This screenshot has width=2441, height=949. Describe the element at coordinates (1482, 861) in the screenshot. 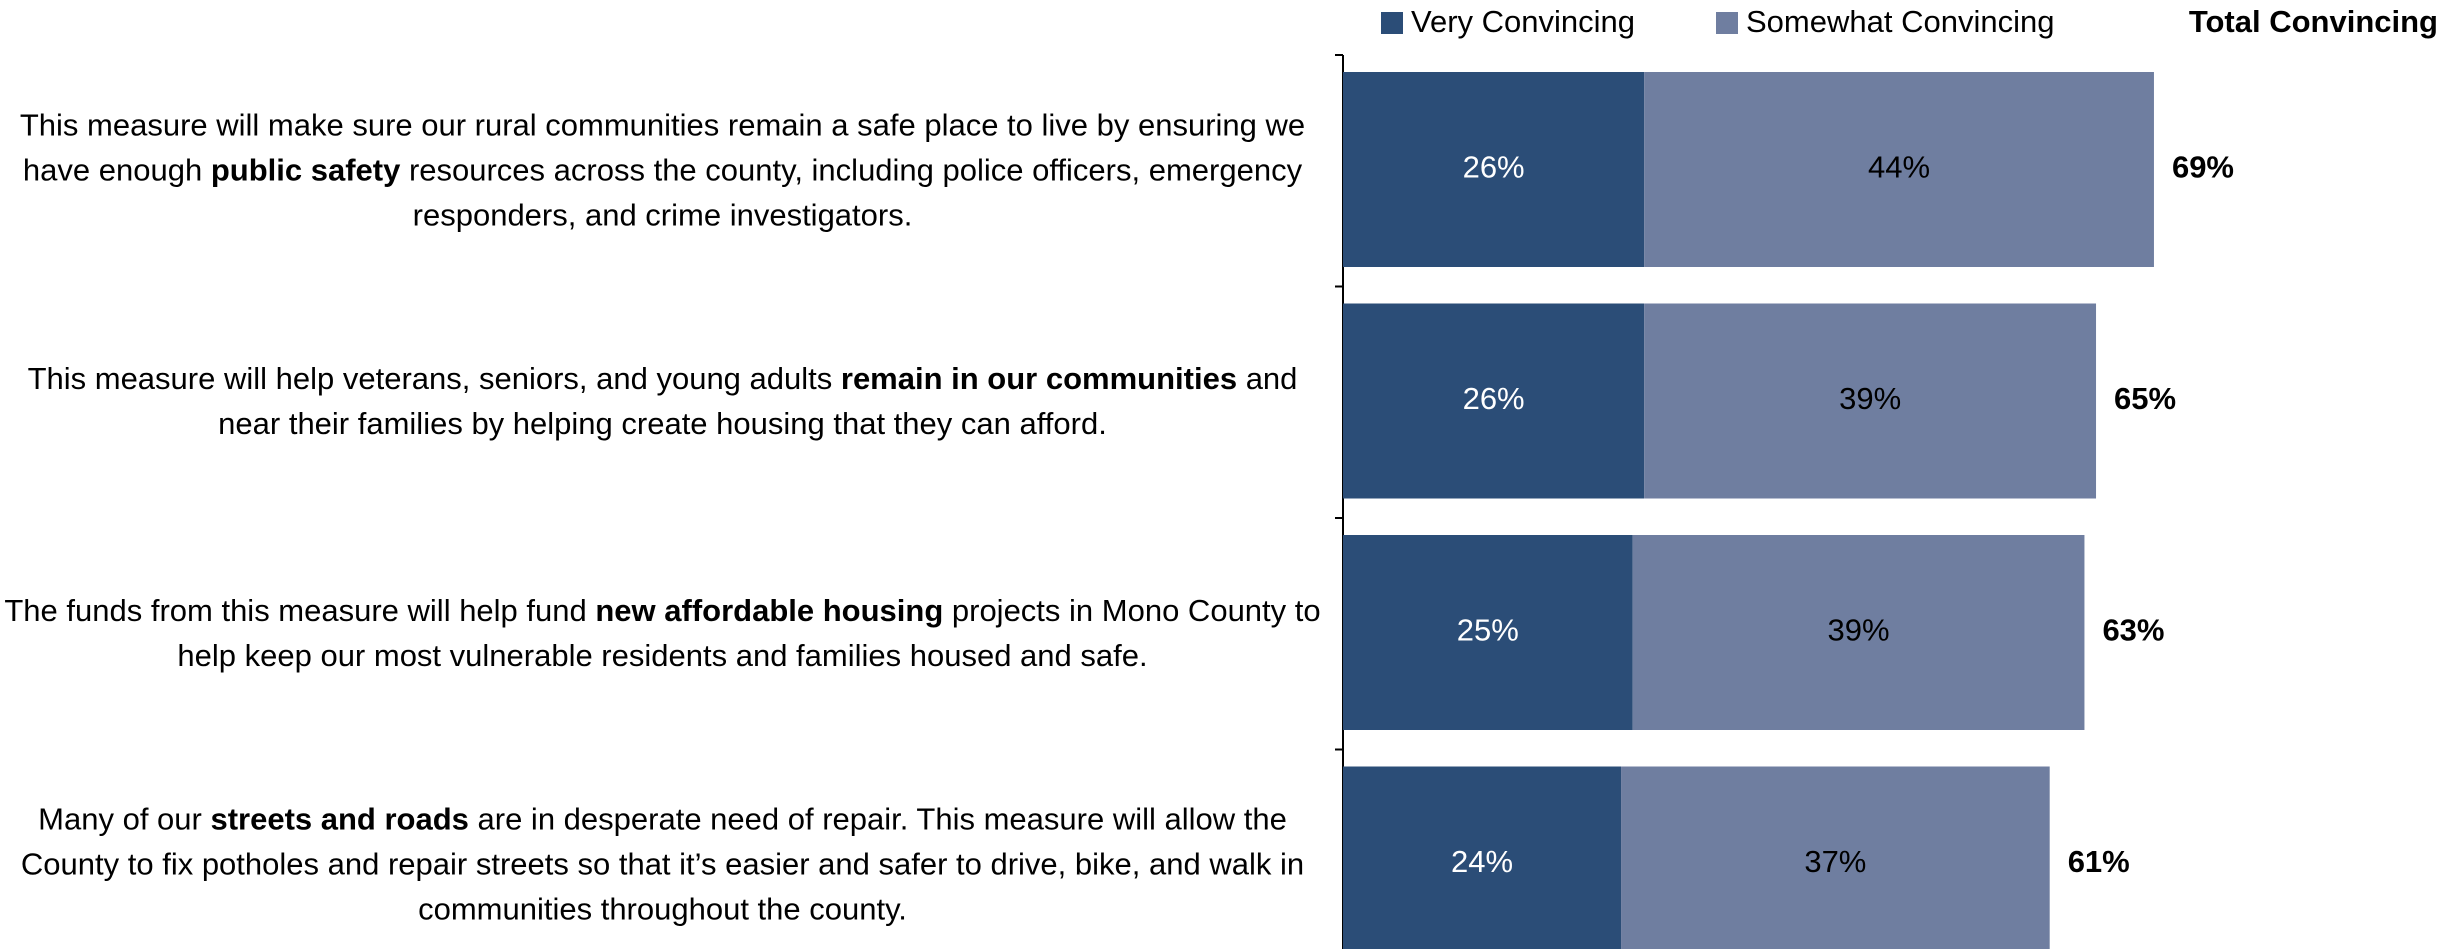

I see `value-label: 24%` at that location.